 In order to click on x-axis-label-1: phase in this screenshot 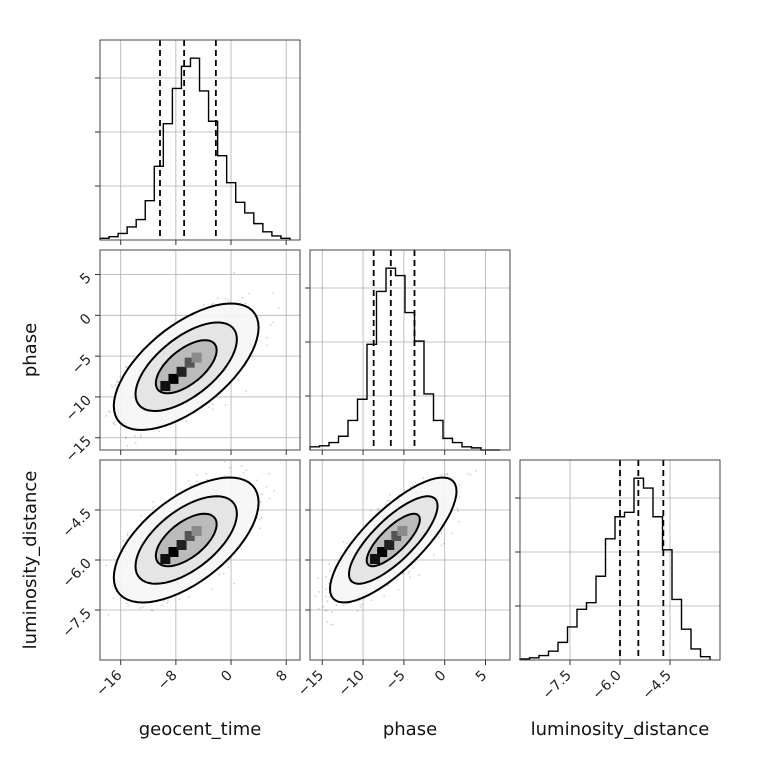, I will do `click(410, 729)`.